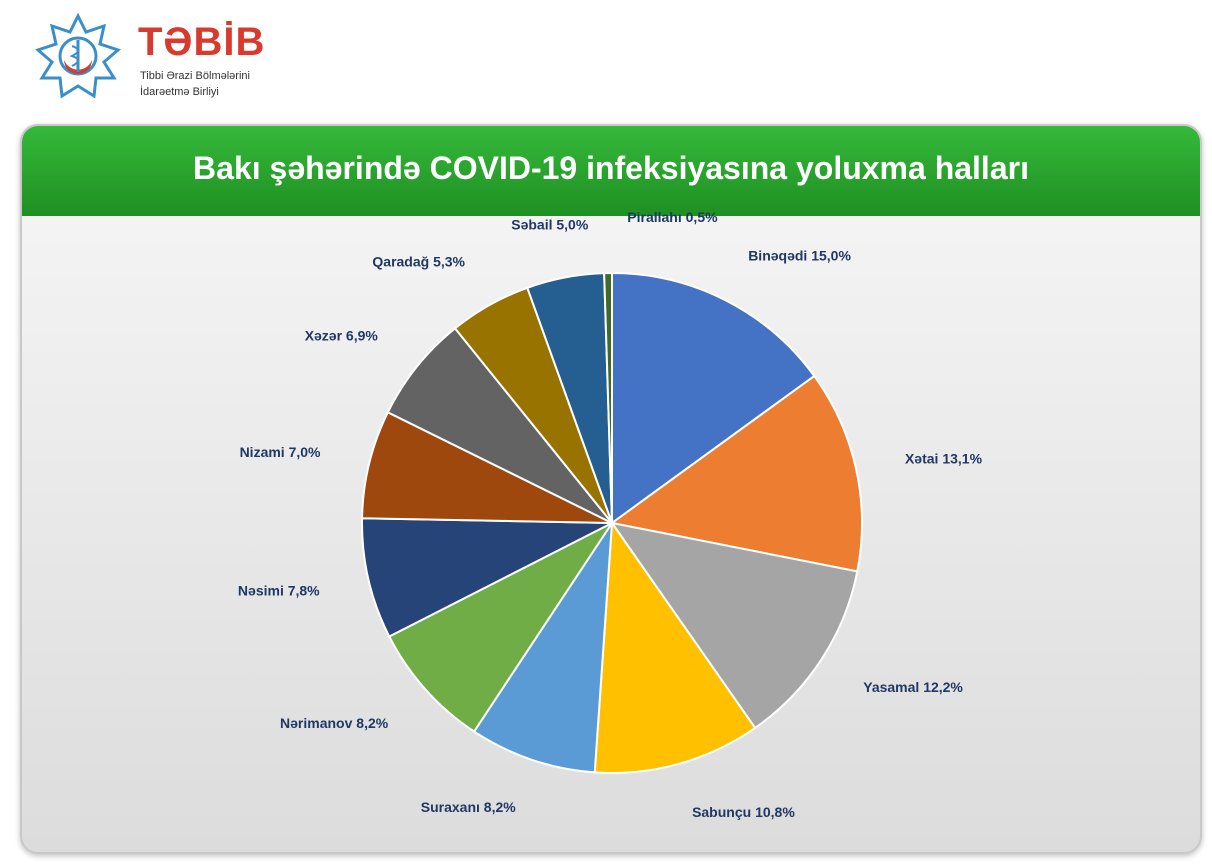  Describe the element at coordinates (944, 458) in the screenshot. I see `pie-label-1: Xətai 13,1%` at that location.